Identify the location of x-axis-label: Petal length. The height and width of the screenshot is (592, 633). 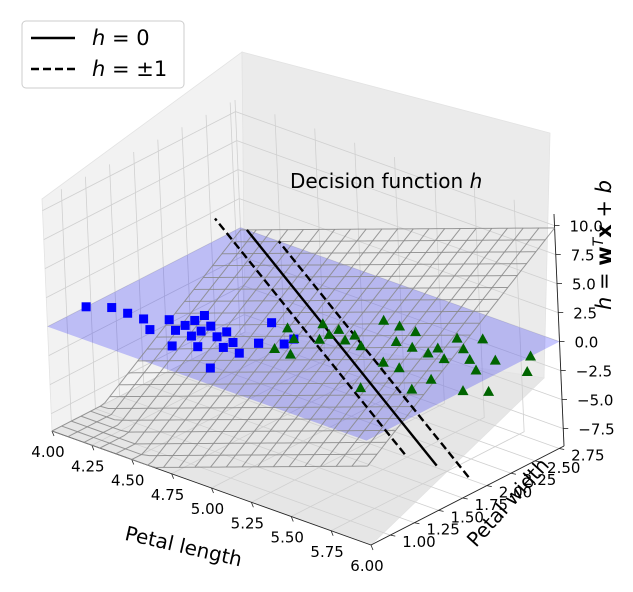
(184, 546).